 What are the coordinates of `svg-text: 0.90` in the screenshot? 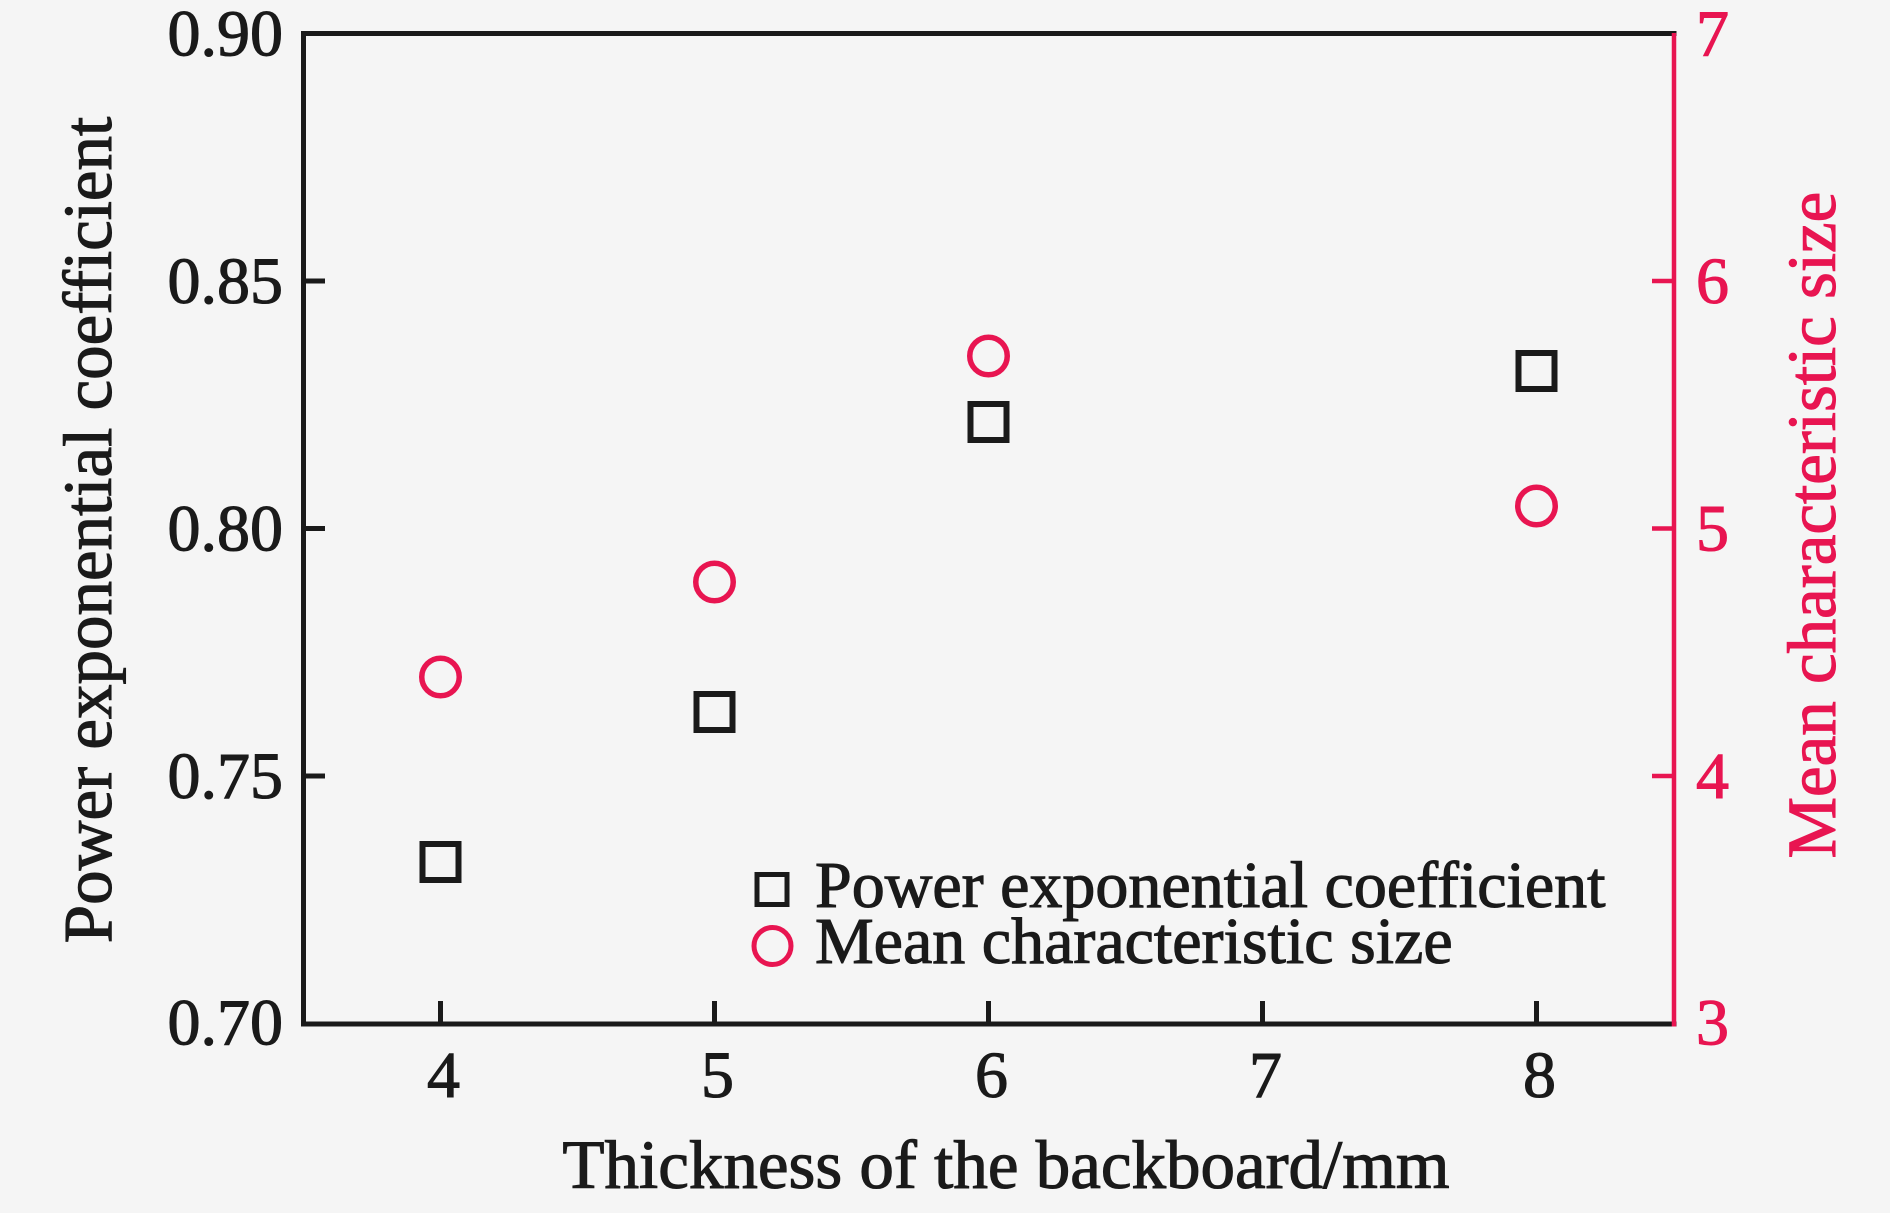 It's located at (226, 35).